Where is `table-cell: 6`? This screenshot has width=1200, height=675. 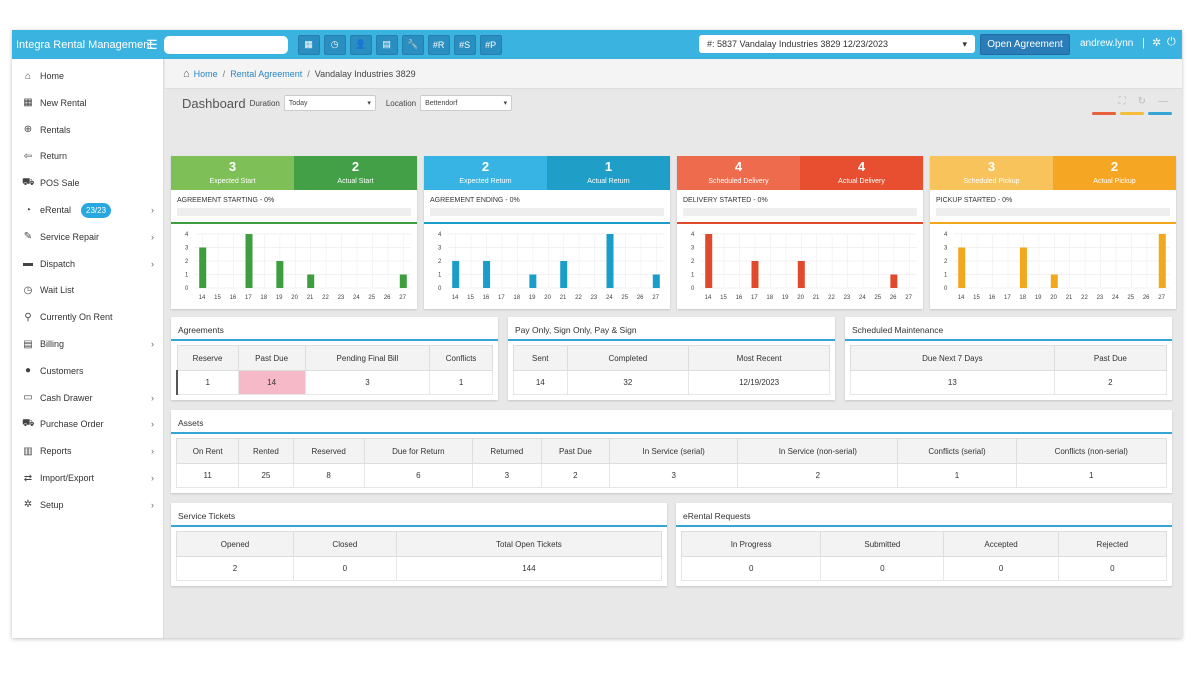 table-cell: 6 is located at coordinates (418, 475).